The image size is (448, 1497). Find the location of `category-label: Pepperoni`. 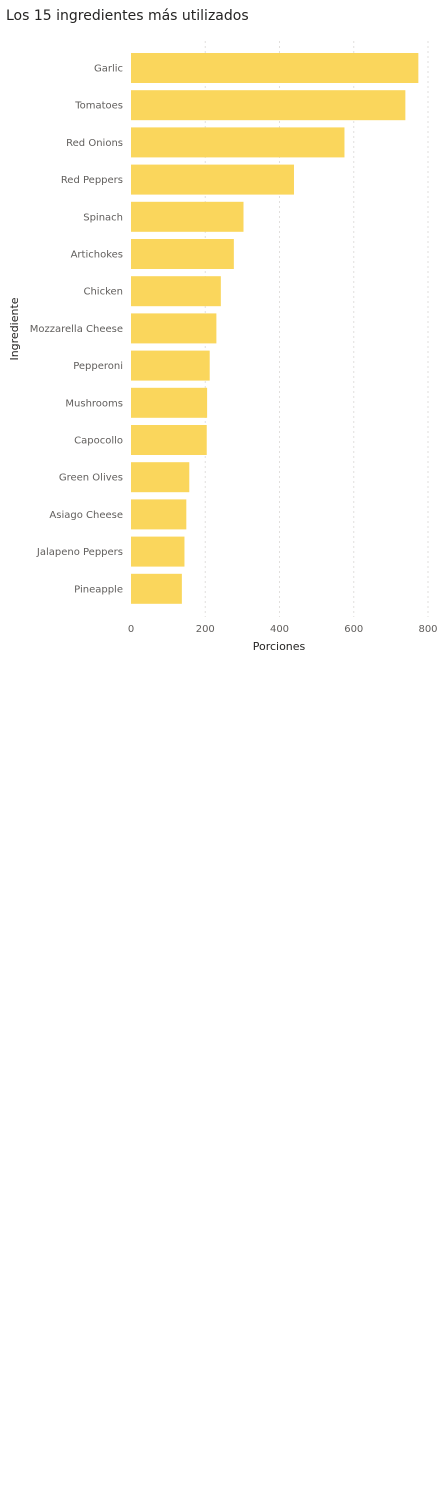

category-label: Pepperoni is located at coordinates (98, 366).